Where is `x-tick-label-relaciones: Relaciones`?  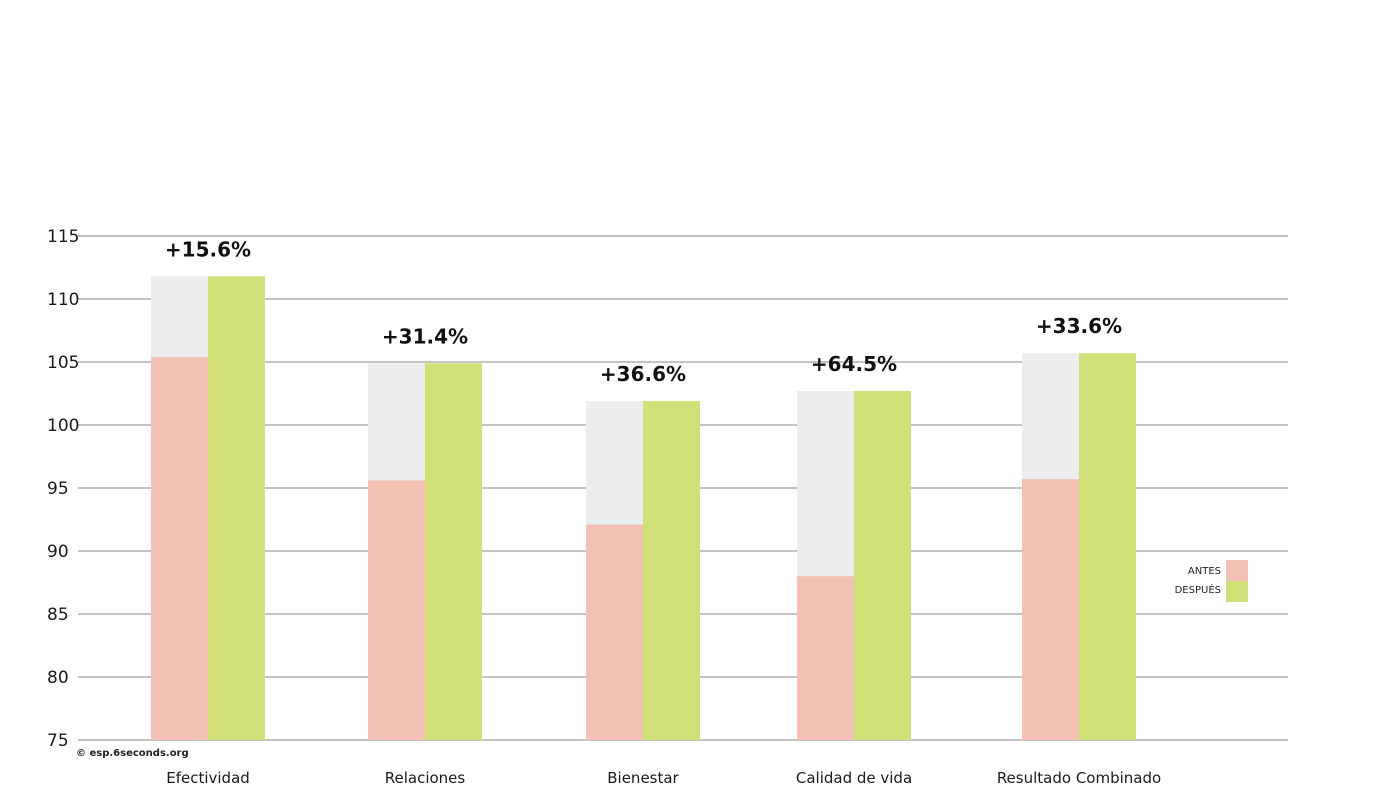
x-tick-label-relaciones: Relaciones is located at coordinates (425, 778).